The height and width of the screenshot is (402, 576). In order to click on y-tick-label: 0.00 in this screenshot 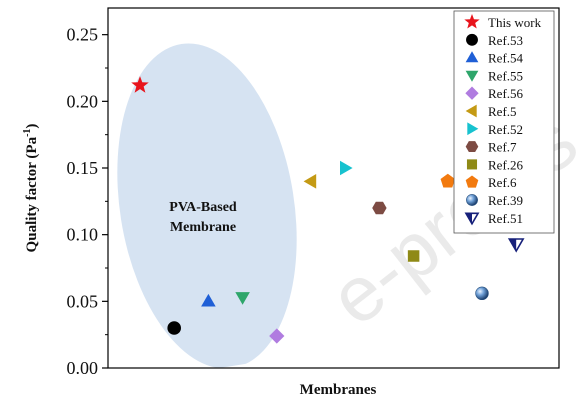, I will do `click(83, 368)`.